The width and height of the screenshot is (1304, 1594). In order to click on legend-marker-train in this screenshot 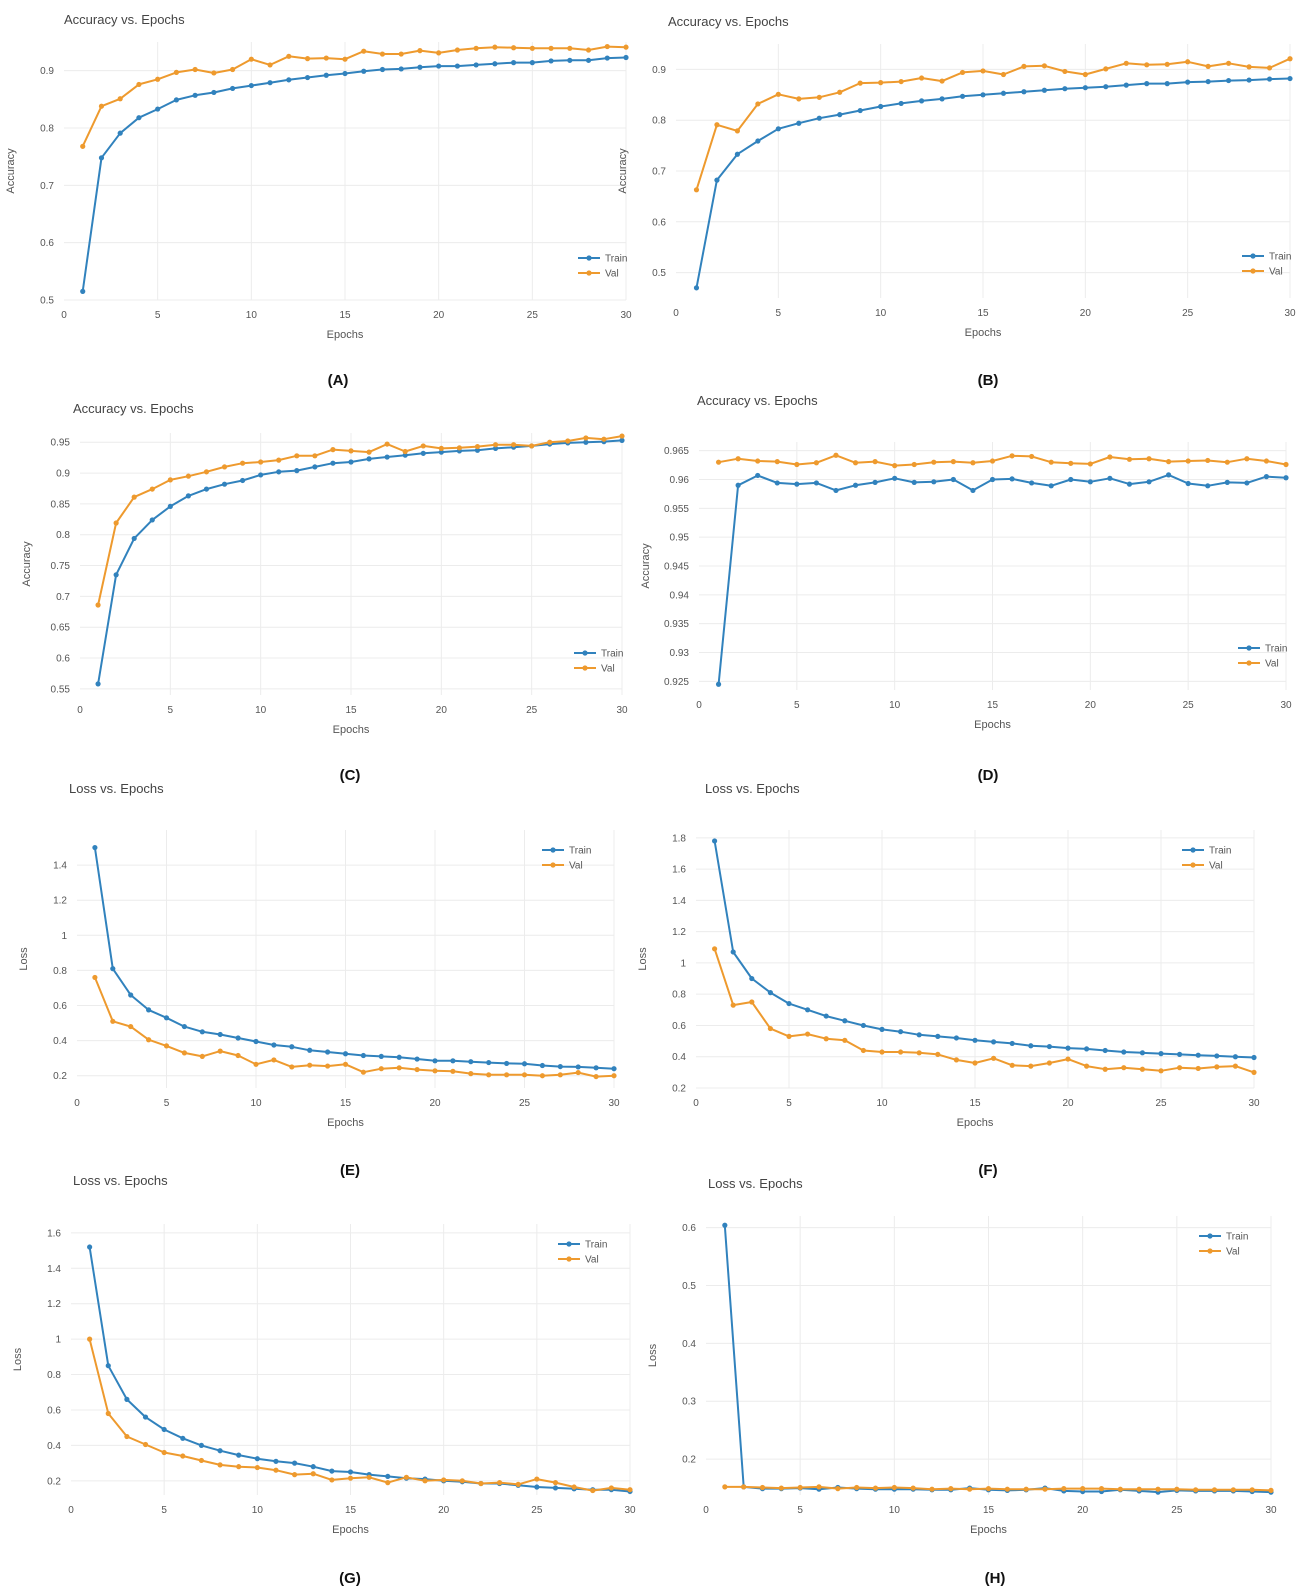, I will do `click(585, 653)`.